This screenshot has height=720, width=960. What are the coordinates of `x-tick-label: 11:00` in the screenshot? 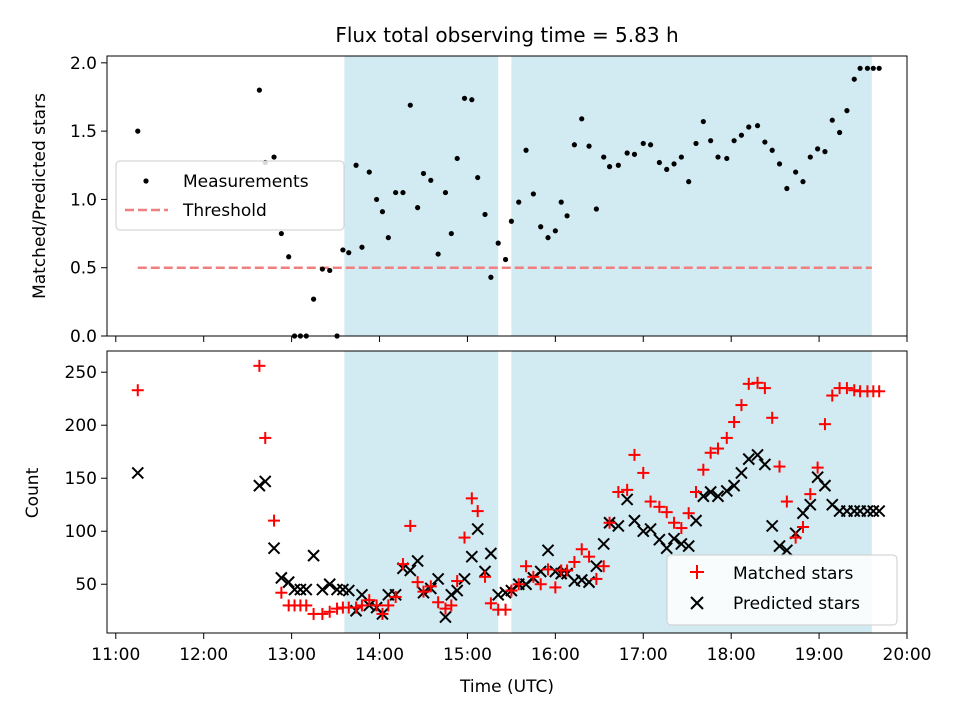 It's located at (115, 655).